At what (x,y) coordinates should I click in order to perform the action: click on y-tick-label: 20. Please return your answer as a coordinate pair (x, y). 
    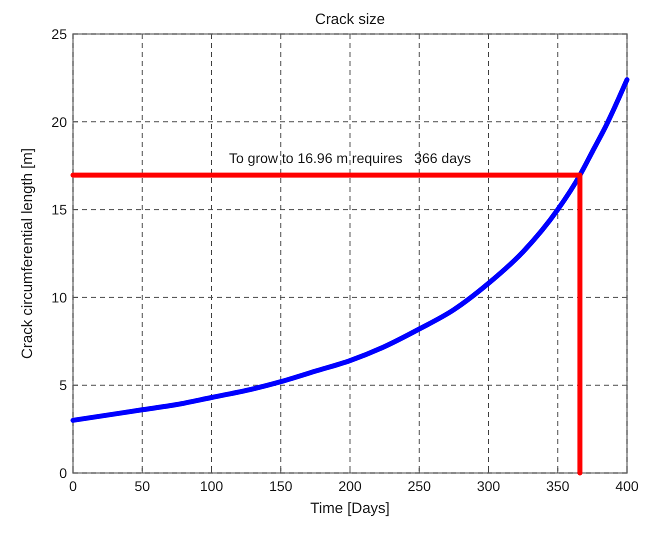
    Looking at the image, I should click on (59, 122).